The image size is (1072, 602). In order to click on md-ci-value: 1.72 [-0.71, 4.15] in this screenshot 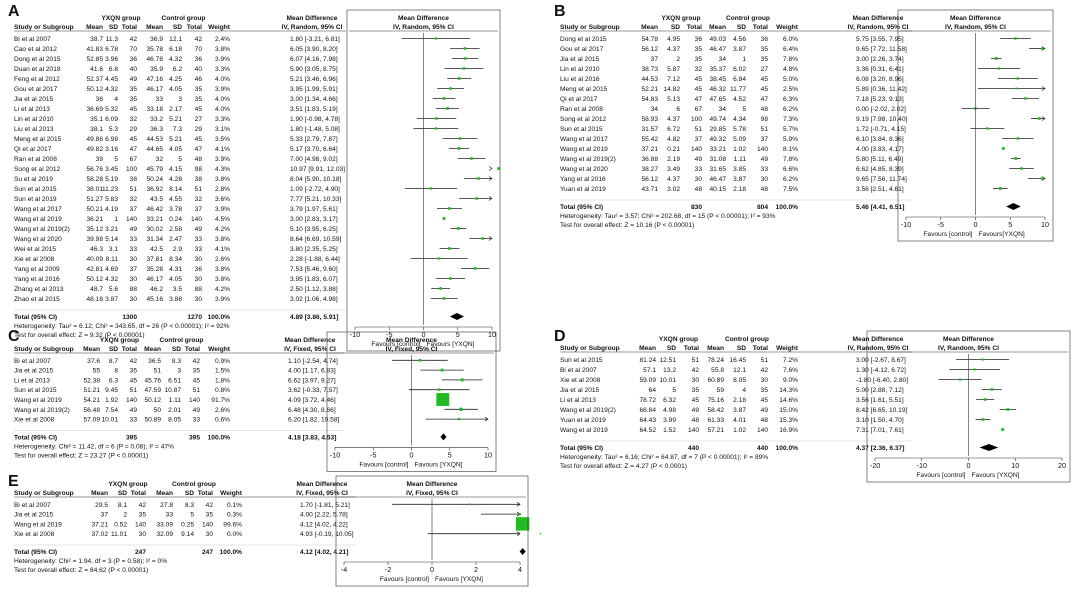, I will do `click(881, 129)`.